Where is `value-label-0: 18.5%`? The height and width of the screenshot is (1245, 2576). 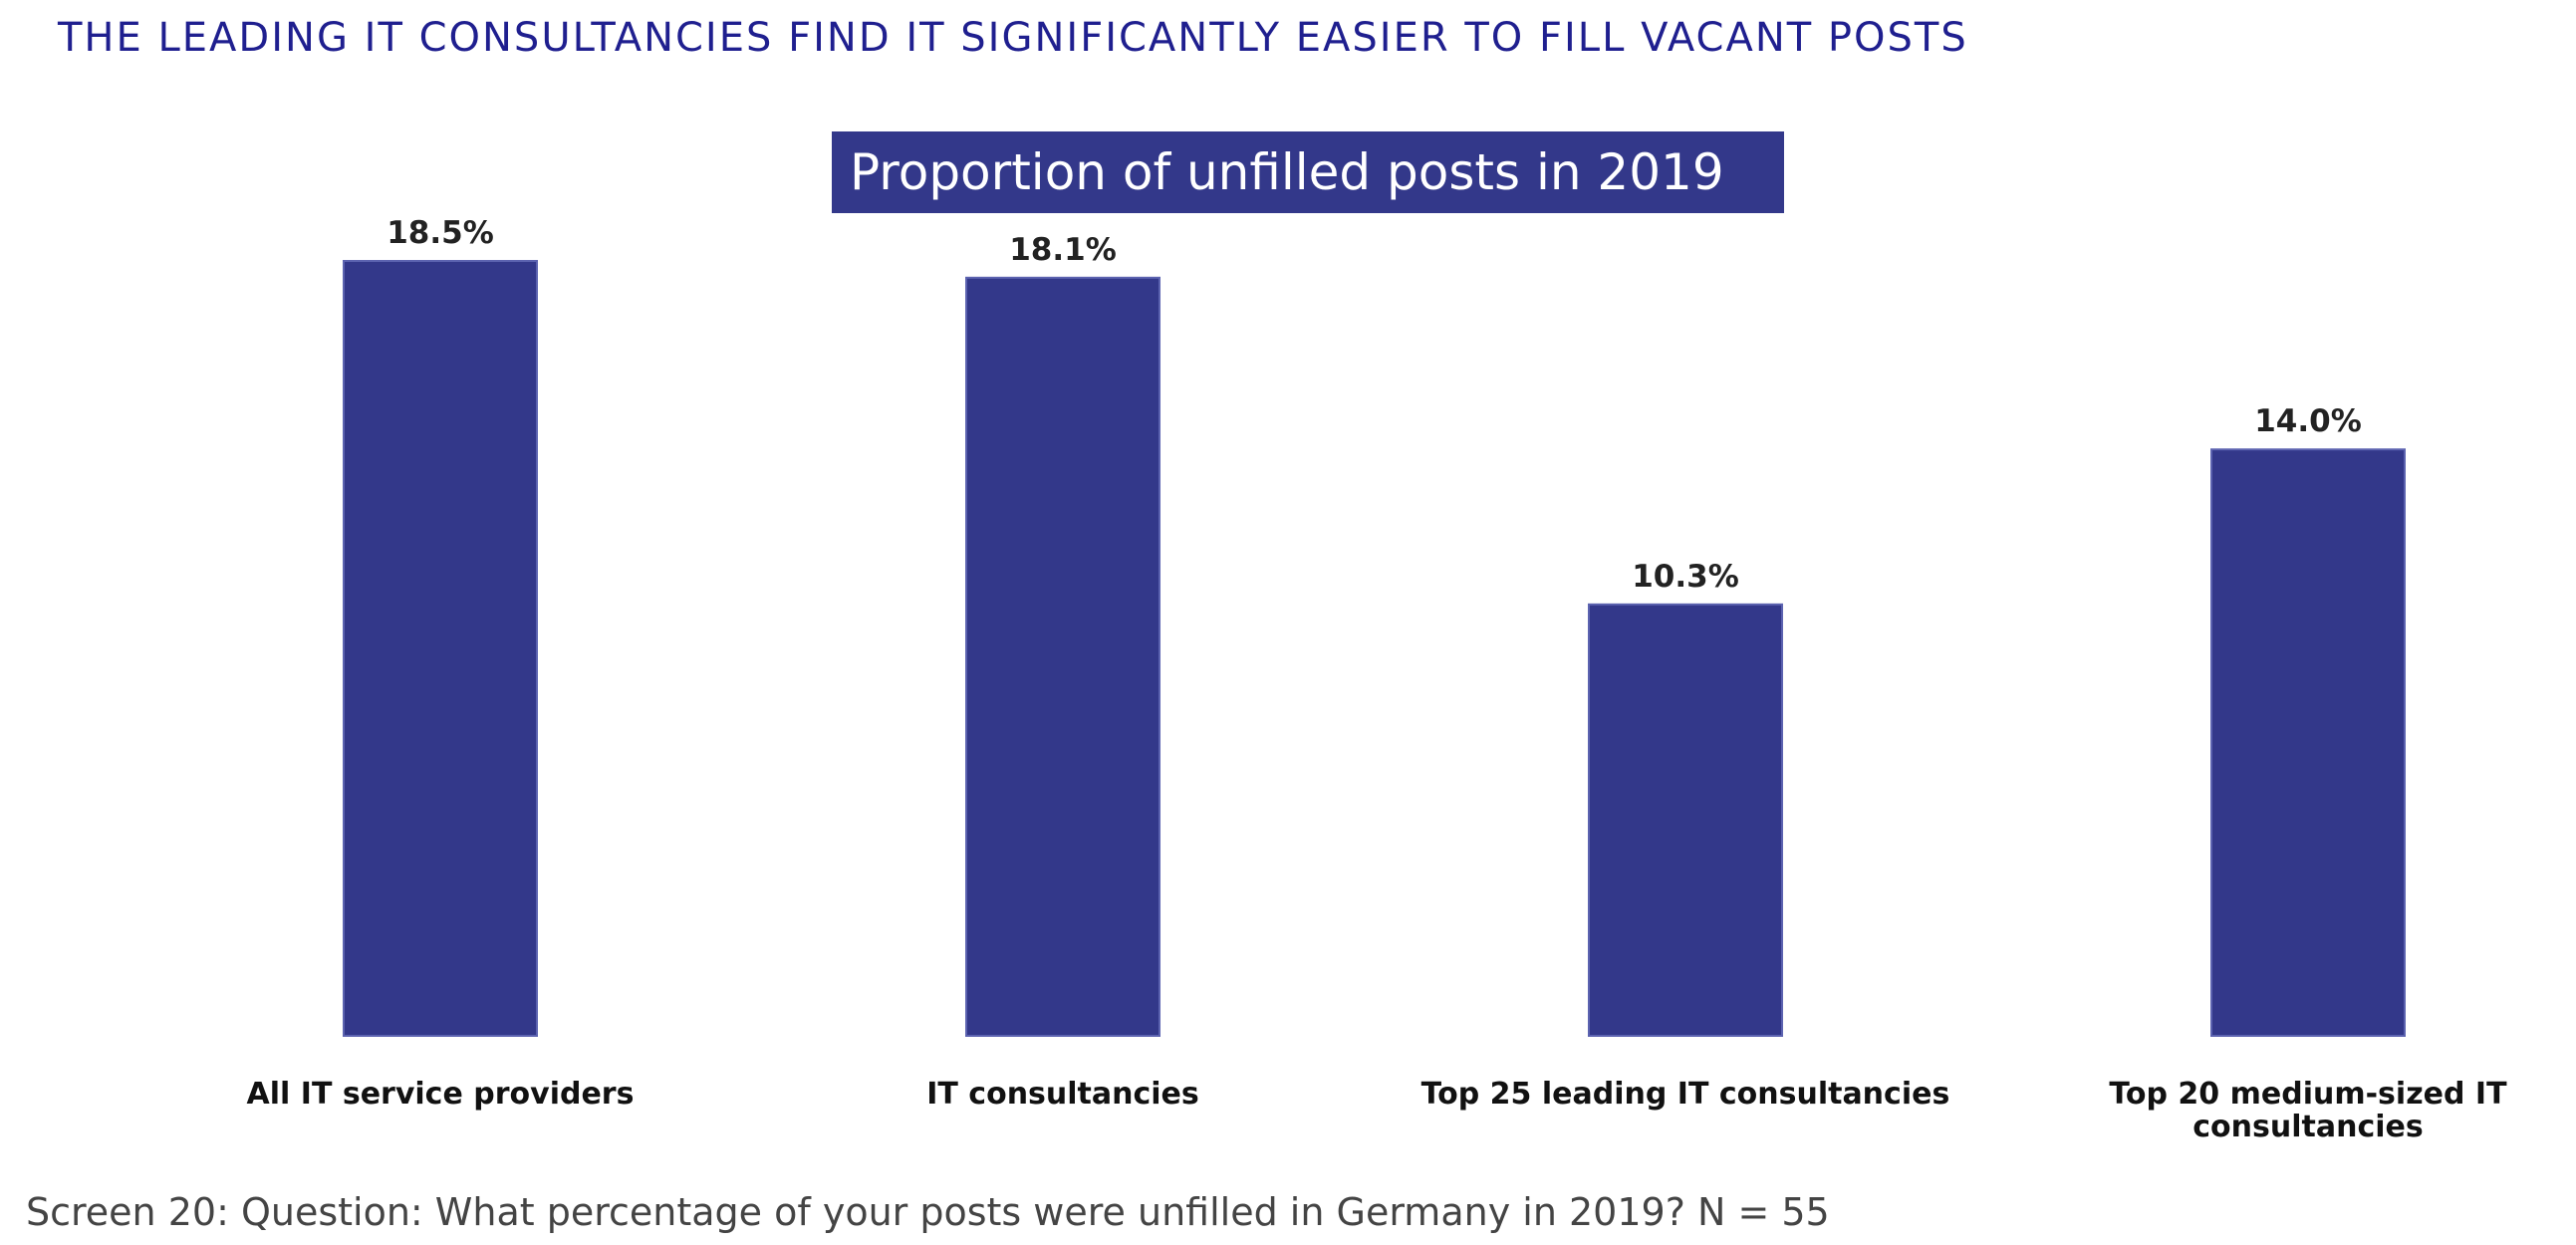 value-label-0: 18.5% is located at coordinates (440, 233).